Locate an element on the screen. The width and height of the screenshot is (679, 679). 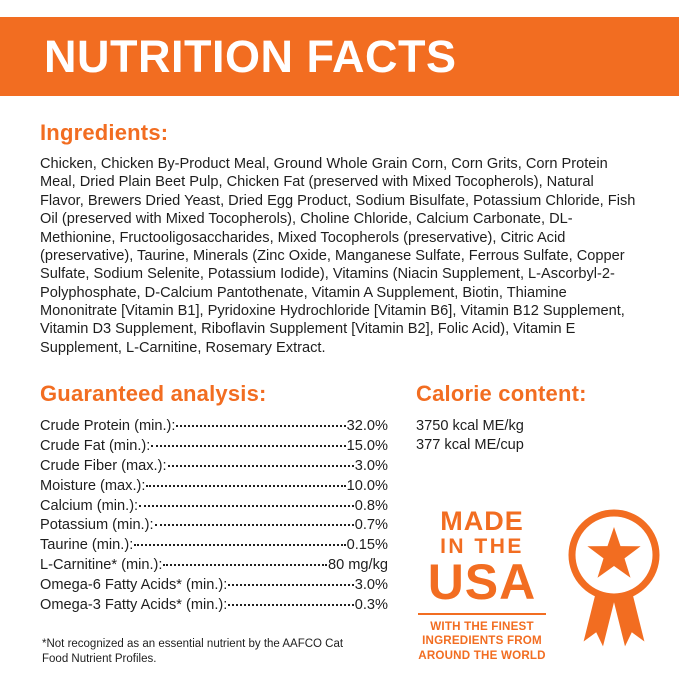
analysis-value: 0.15% is located at coordinates (367, 545).